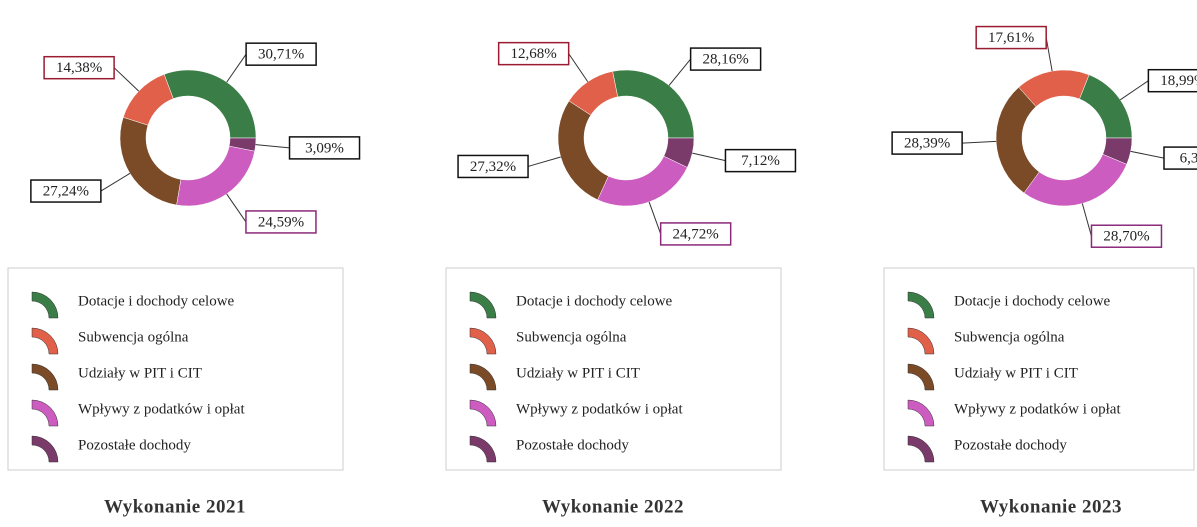  I want to click on data-label: 14,38%, so click(79, 68).